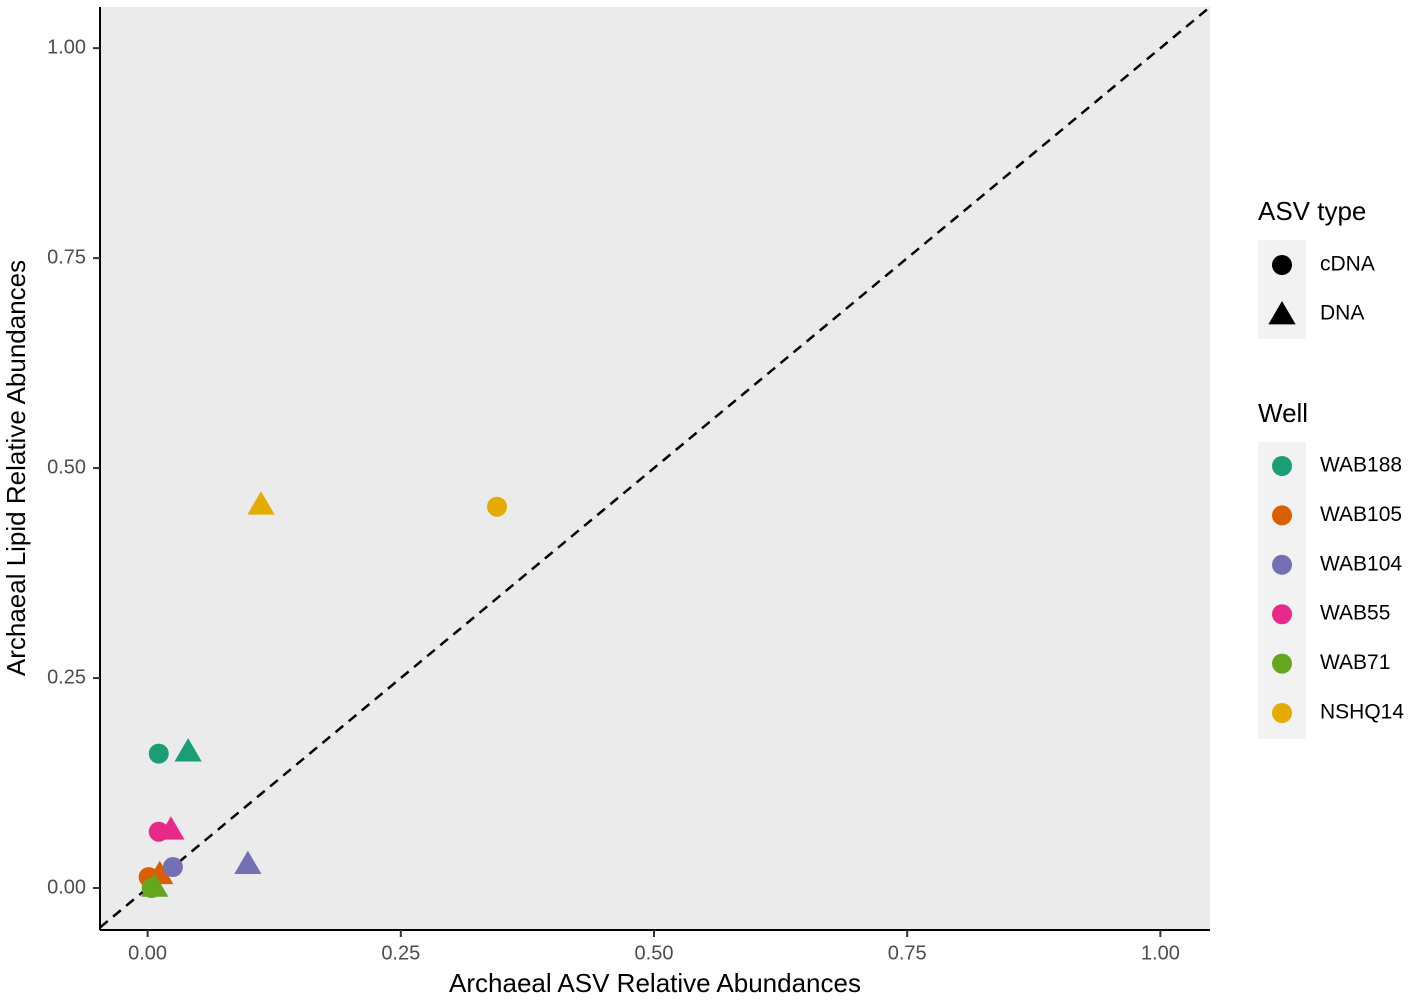 The width and height of the screenshot is (1418, 1001). I want to click on x-tick-label: 0.50, so click(654, 953).